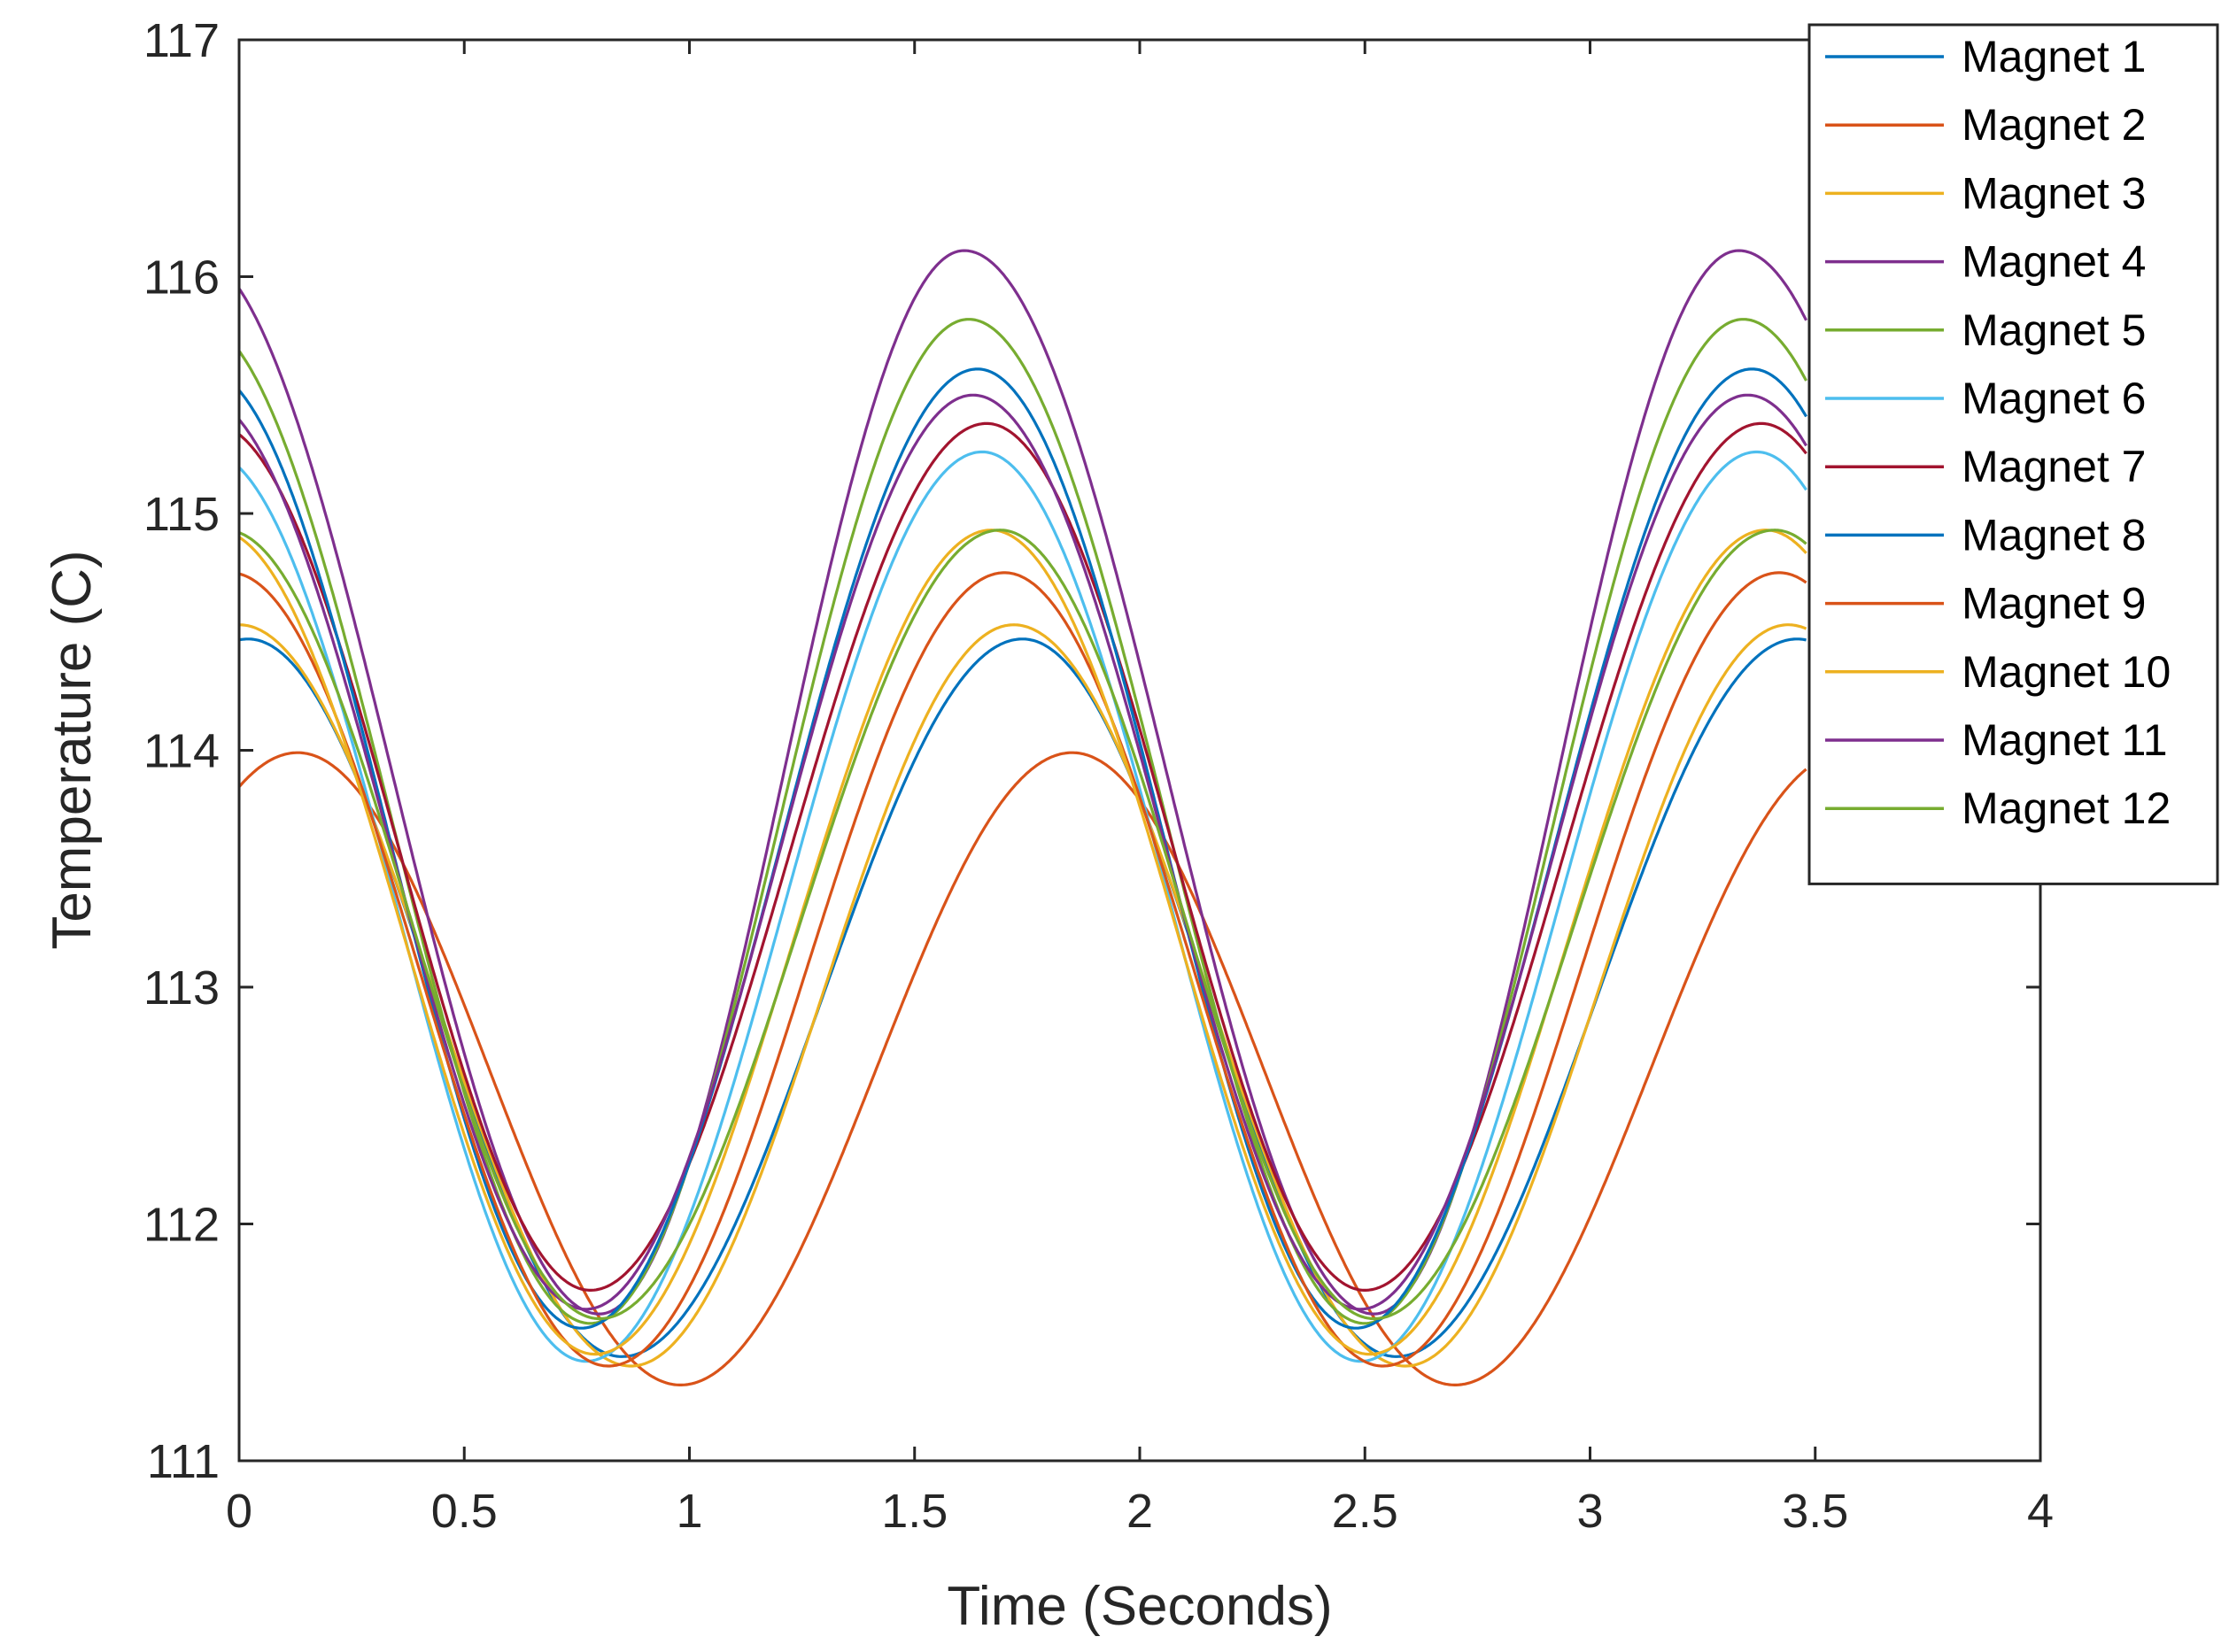 This screenshot has height=1652, width=2229. What do you see at coordinates (2065, 740) in the screenshot?
I see `legend-label-magnet-11: Magnet 11` at bounding box center [2065, 740].